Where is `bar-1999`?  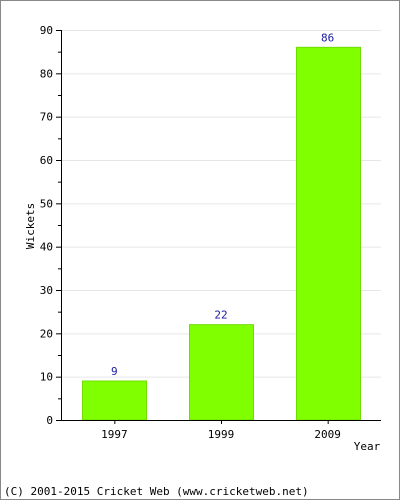 bar-1999 is located at coordinates (221, 372).